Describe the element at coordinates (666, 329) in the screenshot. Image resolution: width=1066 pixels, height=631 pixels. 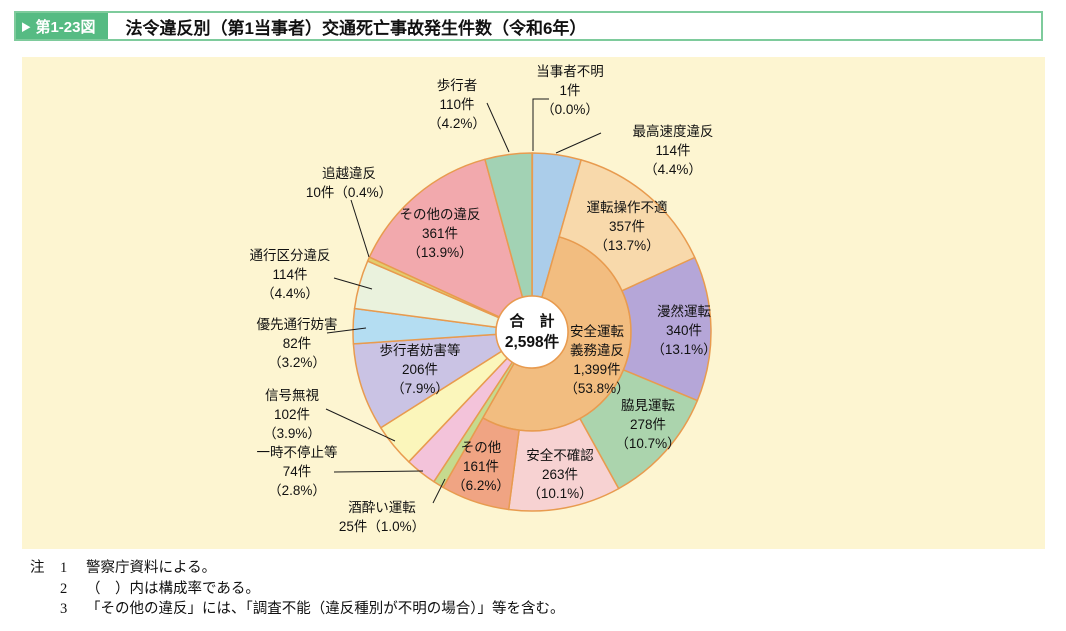
I see `pie-wedge-manzen` at that location.